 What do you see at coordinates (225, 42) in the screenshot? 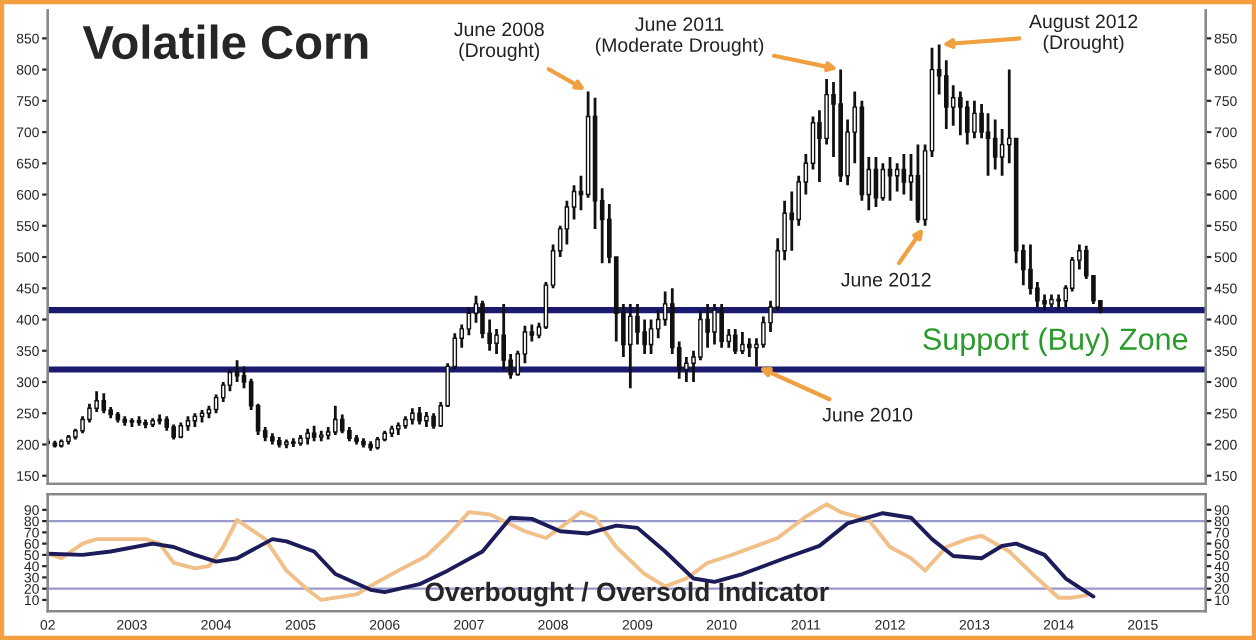
I see `chart-title: Volatile Corn` at bounding box center [225, 42].